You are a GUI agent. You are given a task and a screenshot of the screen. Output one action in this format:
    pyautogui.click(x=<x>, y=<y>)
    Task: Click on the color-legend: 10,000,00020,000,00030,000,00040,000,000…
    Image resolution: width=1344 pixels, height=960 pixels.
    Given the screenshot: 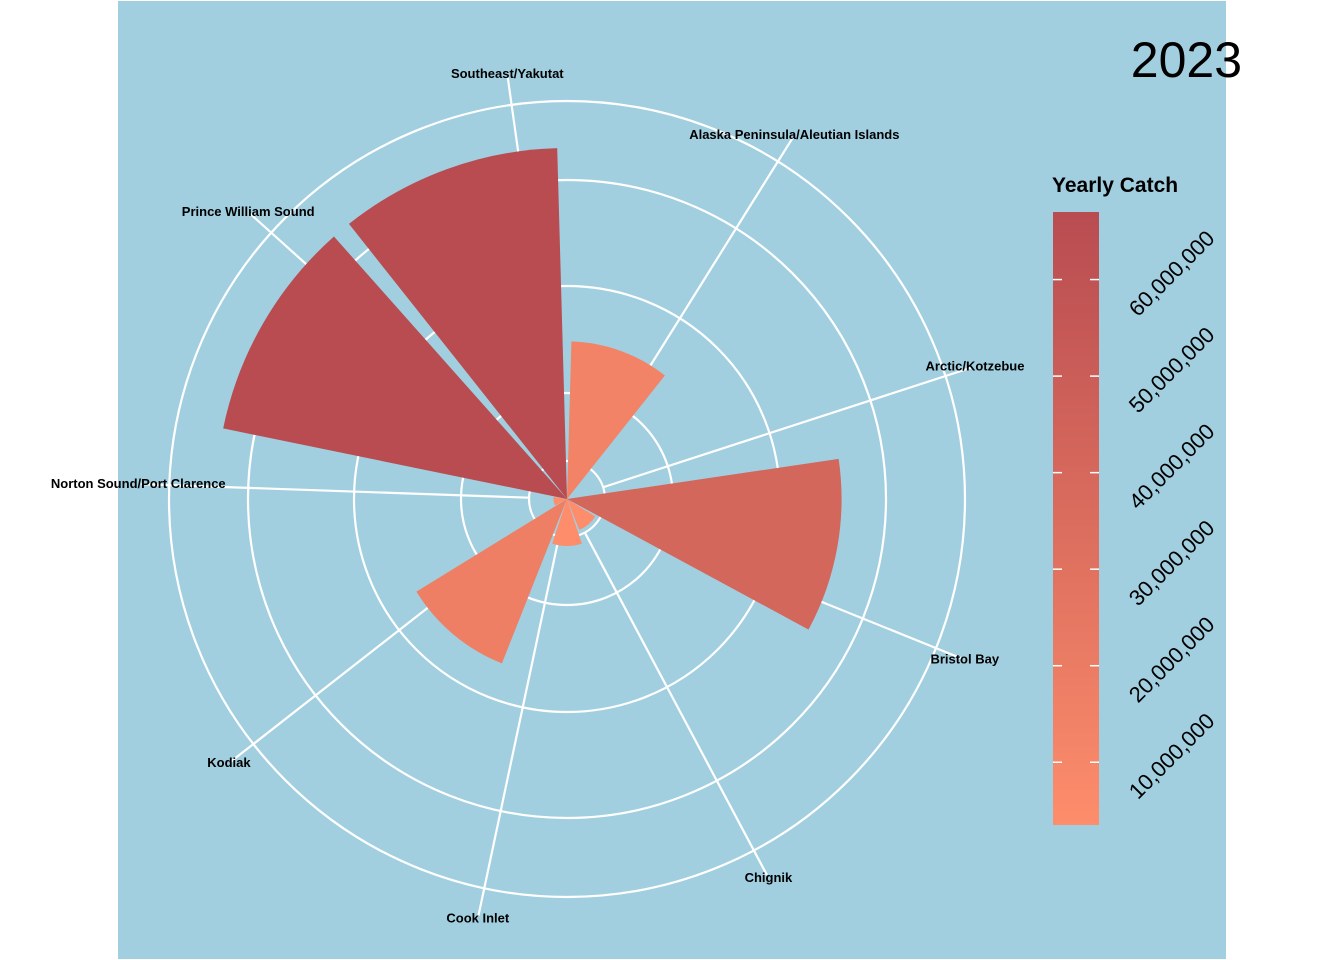 What is the action you would take?
    pyautogui.click(x=1136, y=518)
    